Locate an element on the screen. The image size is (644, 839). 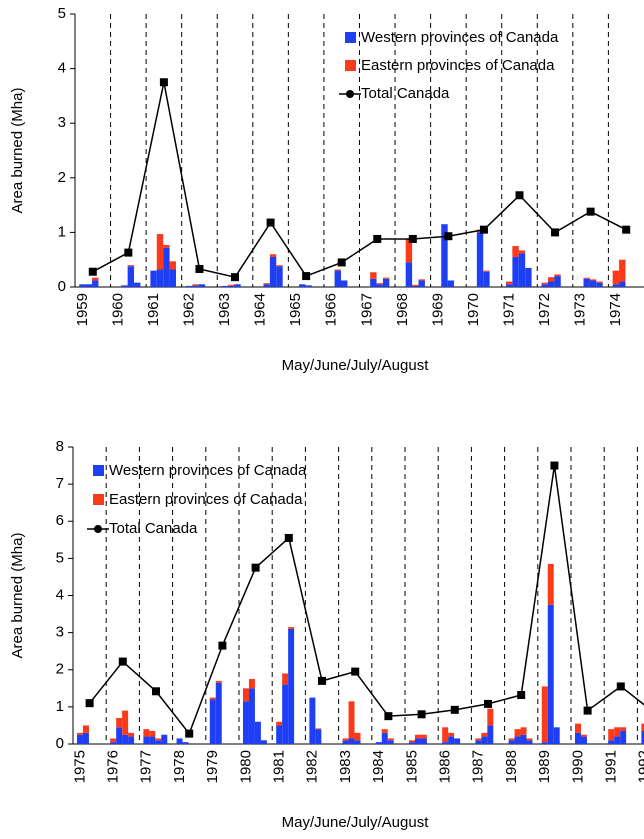
x-tick-label: 1963 is located at coordinates (224, 309).